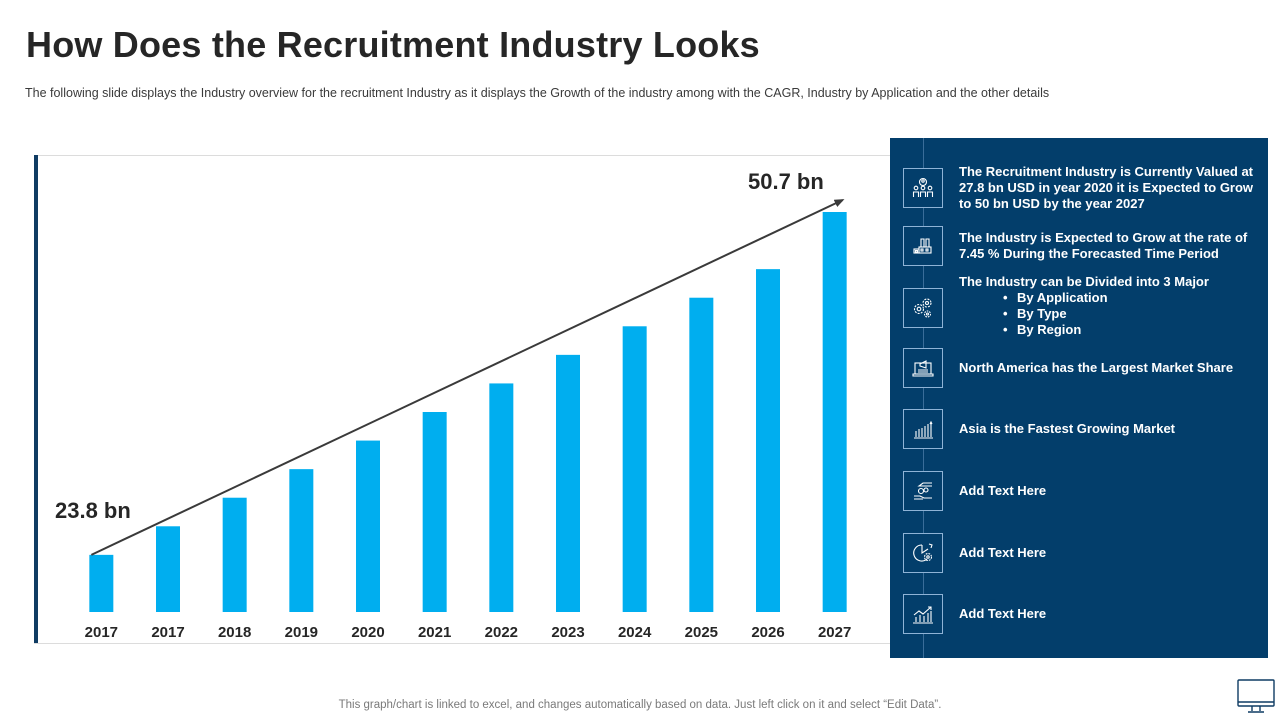  I want to click on chart-arrow-icon, so click(923, 614).